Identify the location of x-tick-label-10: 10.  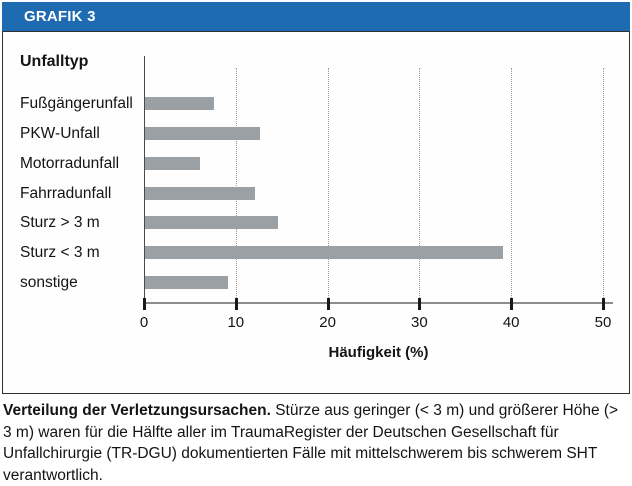
(236, 322).